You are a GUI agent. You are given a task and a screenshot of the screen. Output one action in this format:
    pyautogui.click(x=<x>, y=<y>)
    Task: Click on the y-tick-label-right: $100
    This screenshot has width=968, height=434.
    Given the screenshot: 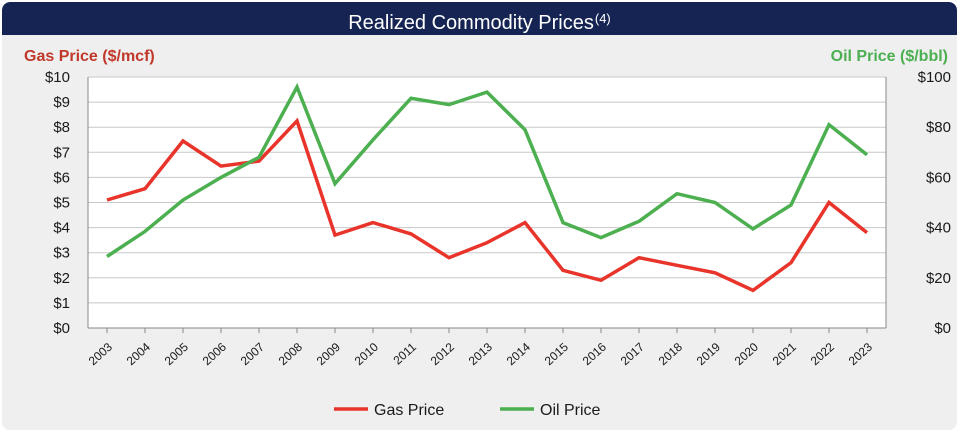 What is the action you would take?
    pyautogui.click(x=934, y=77)
    